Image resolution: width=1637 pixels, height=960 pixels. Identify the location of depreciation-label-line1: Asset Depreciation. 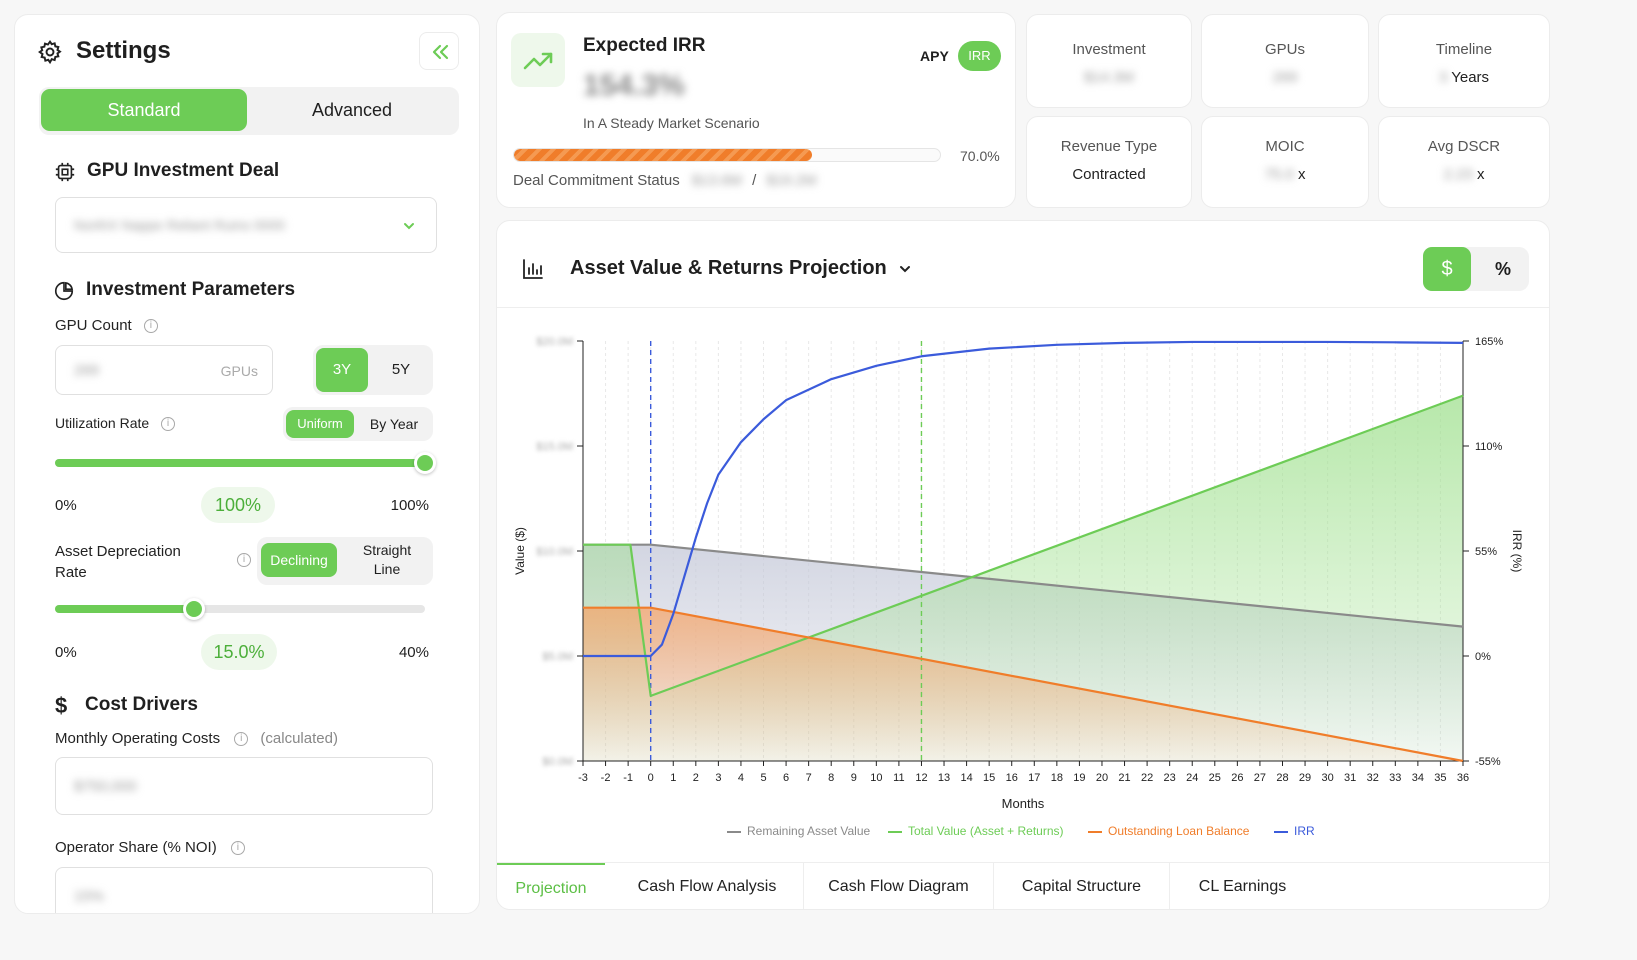
(118, 551).